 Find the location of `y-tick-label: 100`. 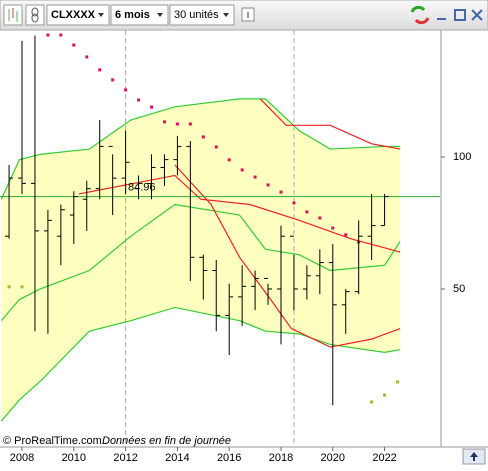

y-tick-label: 100 is located at coordinates (462, 157).